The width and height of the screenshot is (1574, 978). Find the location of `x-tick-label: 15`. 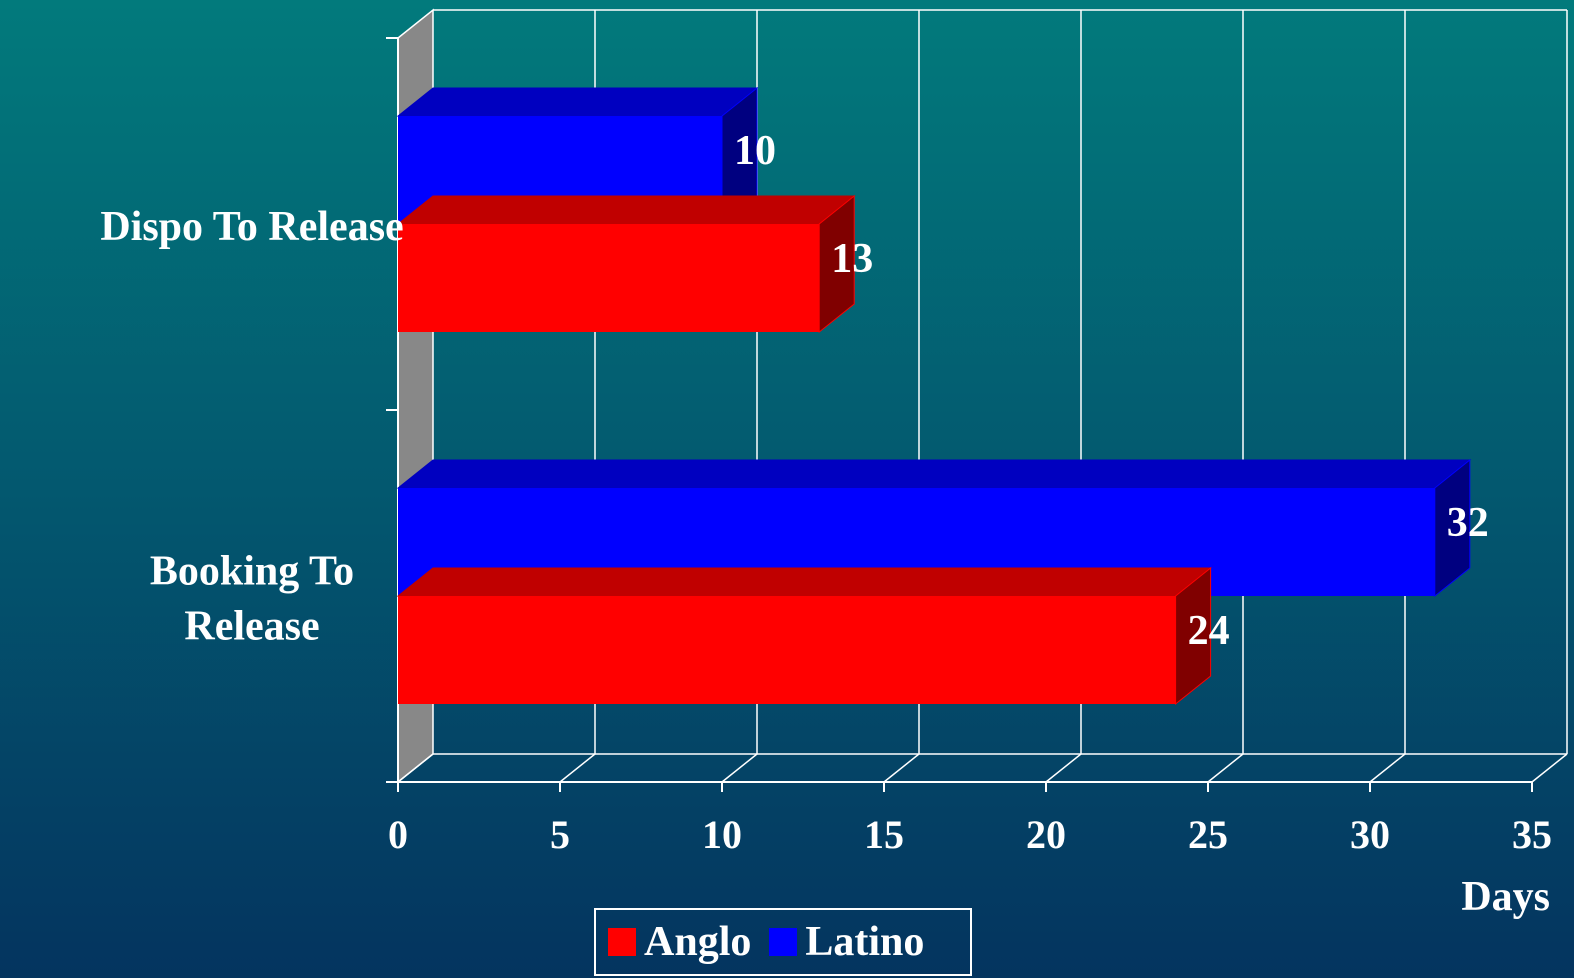

x-tick-label: 15 is located at coordinates (884, 834).